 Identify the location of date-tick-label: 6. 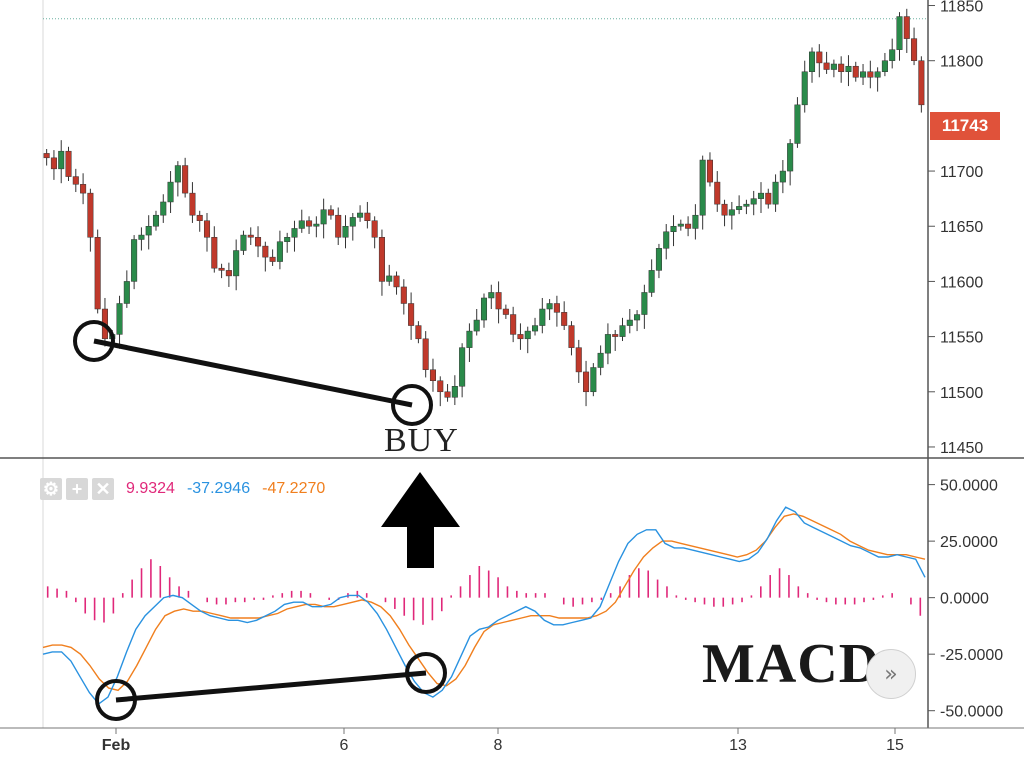
(344, 745).